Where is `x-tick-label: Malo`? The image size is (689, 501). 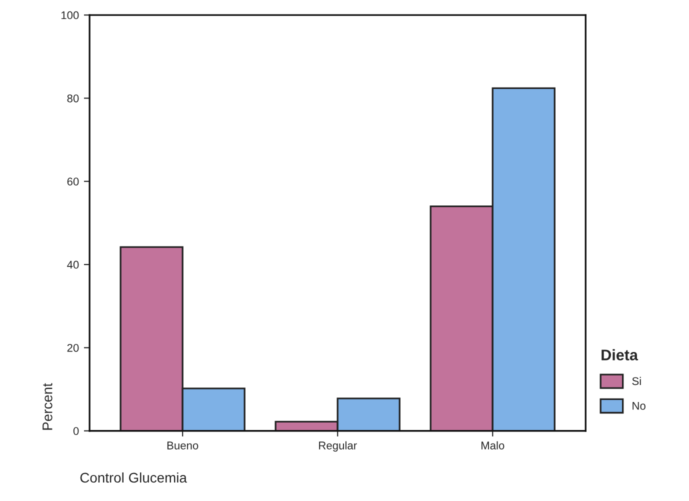
x-tick-label: Malo is located at coordinates (493, 445).